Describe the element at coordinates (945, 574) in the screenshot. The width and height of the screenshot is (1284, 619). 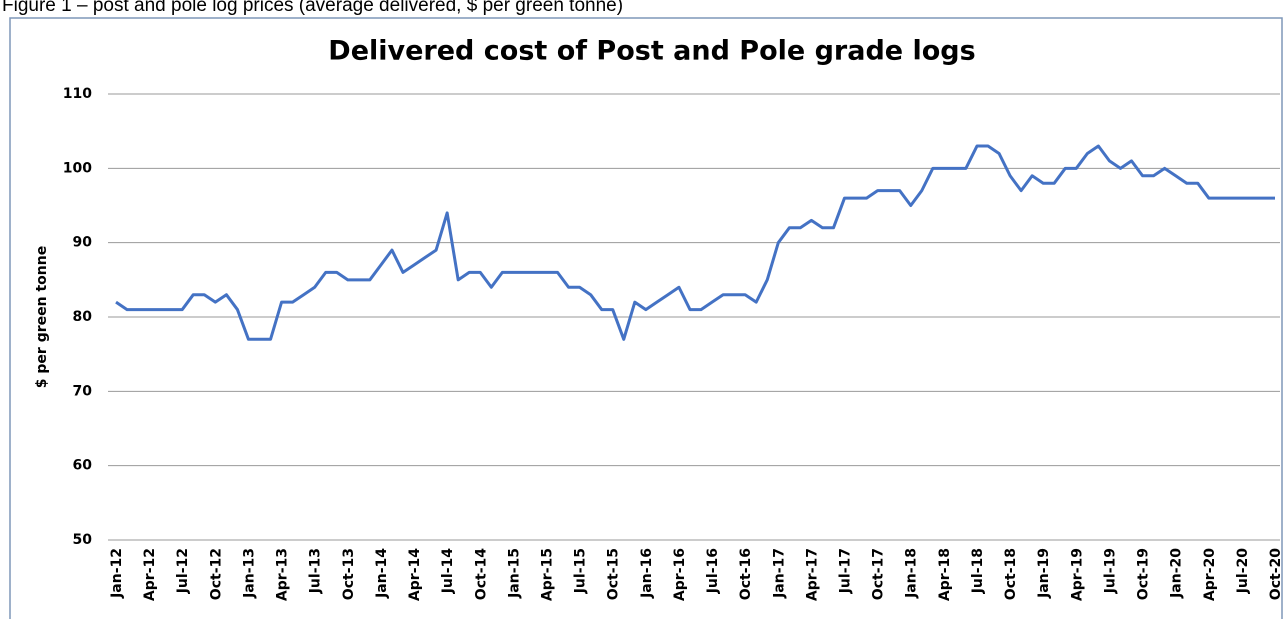
I see `x-tick-label: Apr-18` at that location.